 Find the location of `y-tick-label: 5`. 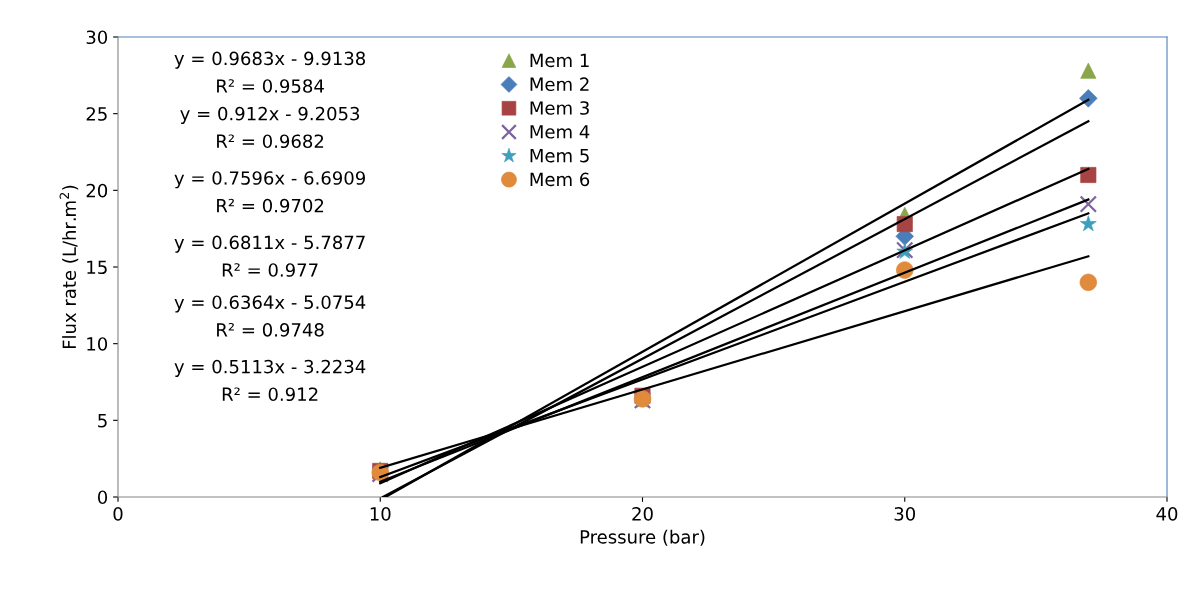

y-tick-label: 5 is located at coordinates (102, 421).